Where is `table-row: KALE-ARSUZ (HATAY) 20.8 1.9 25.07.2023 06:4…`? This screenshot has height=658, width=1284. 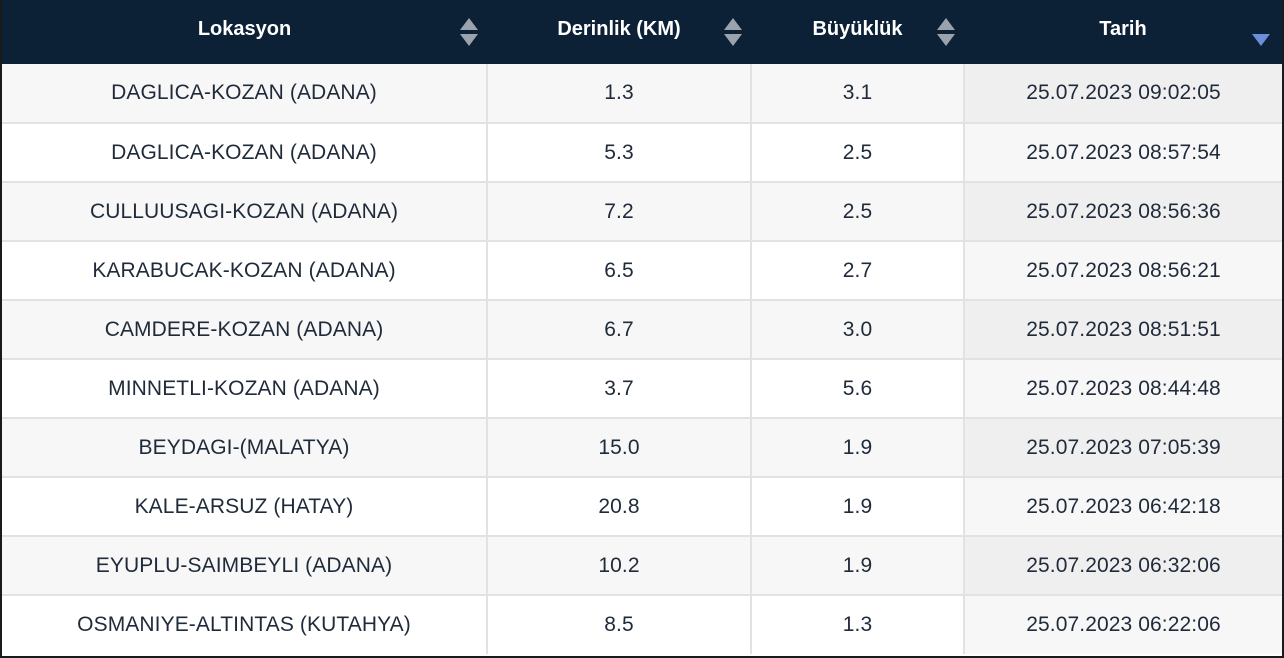 table-row: KALE-ARSUZ (HATAY) 20.8 1.9 25.07.2023 06:4… is located at coordinates (642, 507).